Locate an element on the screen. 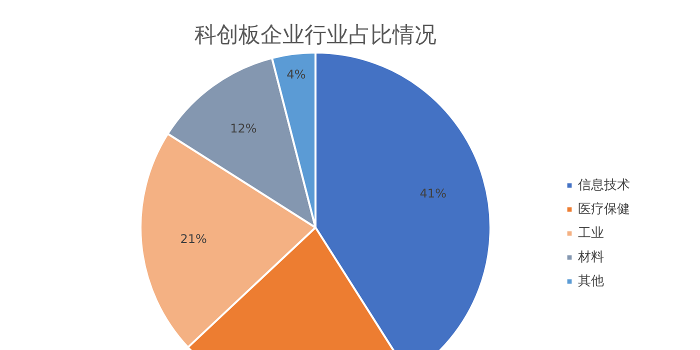 This screenshot has height=350, width=700. data-label: 41% is located at coordinates (433, 193).